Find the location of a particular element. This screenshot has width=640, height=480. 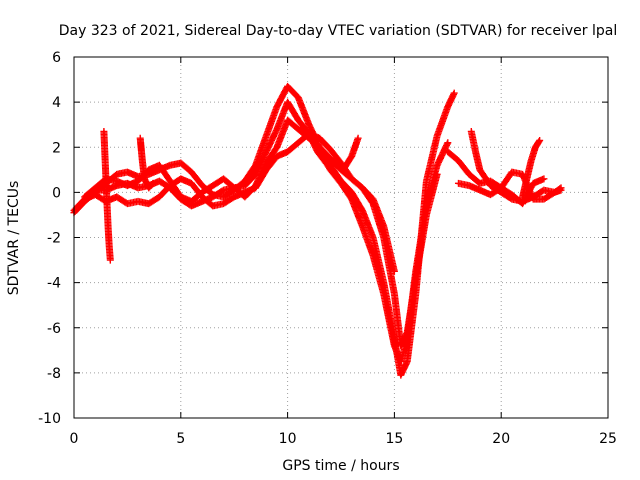

x-tick-label: 10 is located at coordinates (288, 439).